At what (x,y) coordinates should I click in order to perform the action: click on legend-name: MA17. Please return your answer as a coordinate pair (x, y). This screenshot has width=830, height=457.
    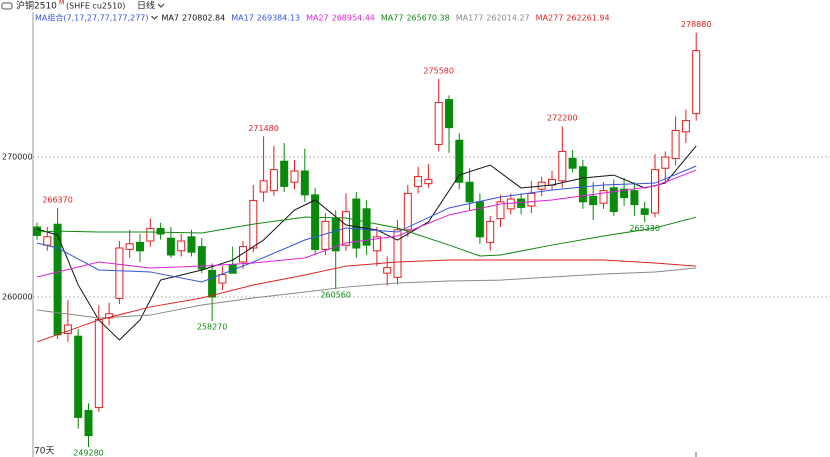
    Looking at the image, I should click on (242, 18).